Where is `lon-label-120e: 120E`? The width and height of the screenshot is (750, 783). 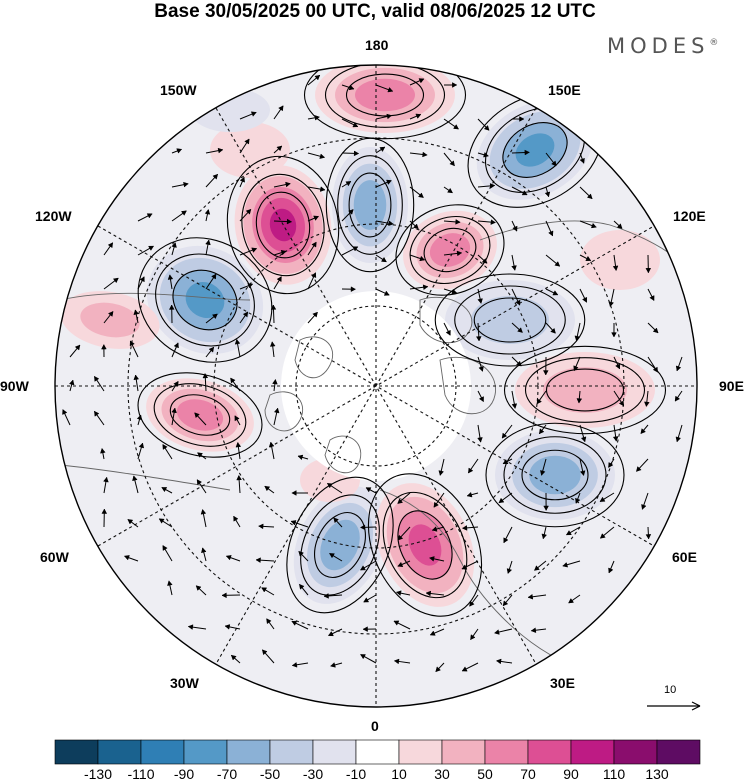
lon-label-120e: 120E is located at coordinates (689, 216).